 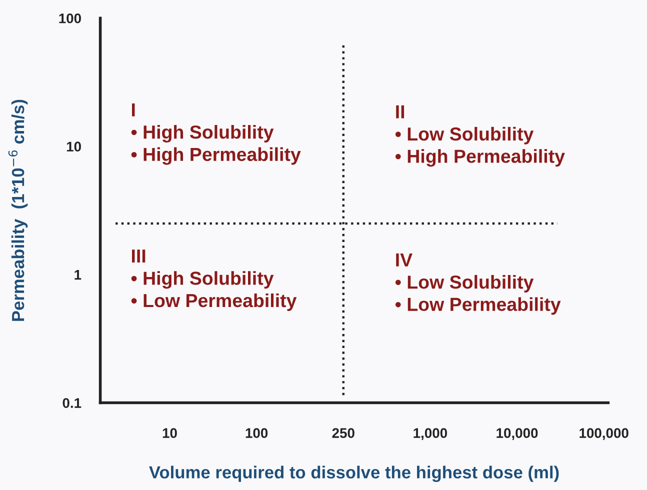 I want to click on x-tick-label: 100,000, so click(x=604, y=434).